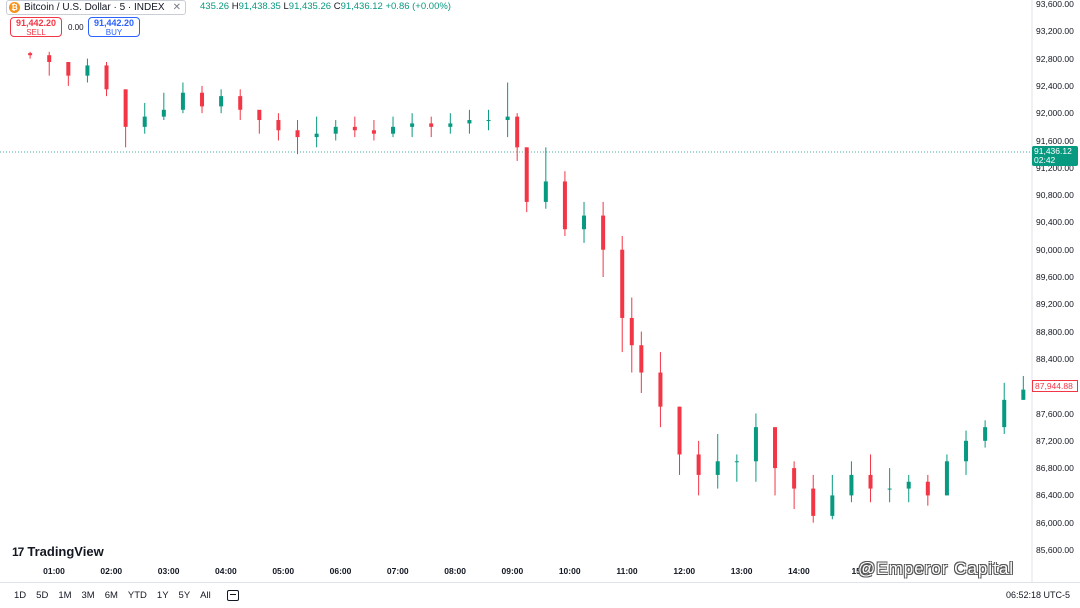  What do you see at coordinates (176, 7) in the screenshot?
I see `close-icon: ✕` at bounding box center [176, 7].